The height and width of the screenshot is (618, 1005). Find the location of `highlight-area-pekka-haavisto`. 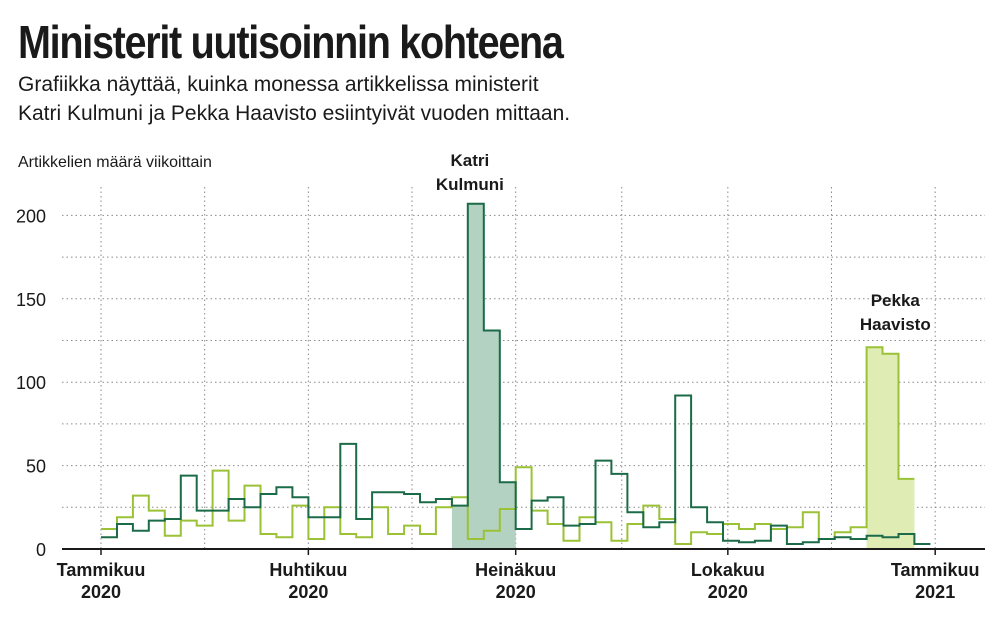

highlight-area-pekka-haavisto is located at coordinates (890, 448).